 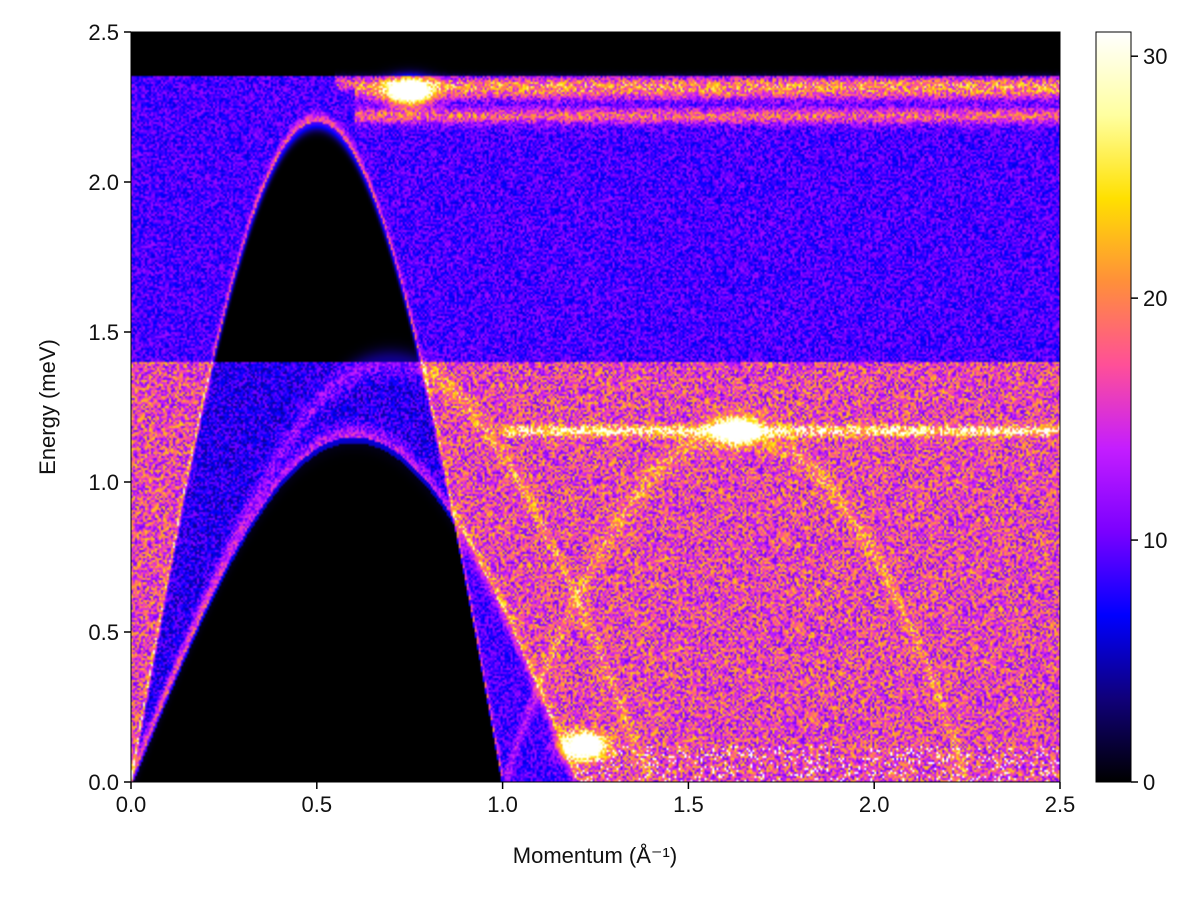 What do you see at coordinates (1113, 407) in the screenshot?
I see `colorbar-scale` at bounding box center [1113, 407].